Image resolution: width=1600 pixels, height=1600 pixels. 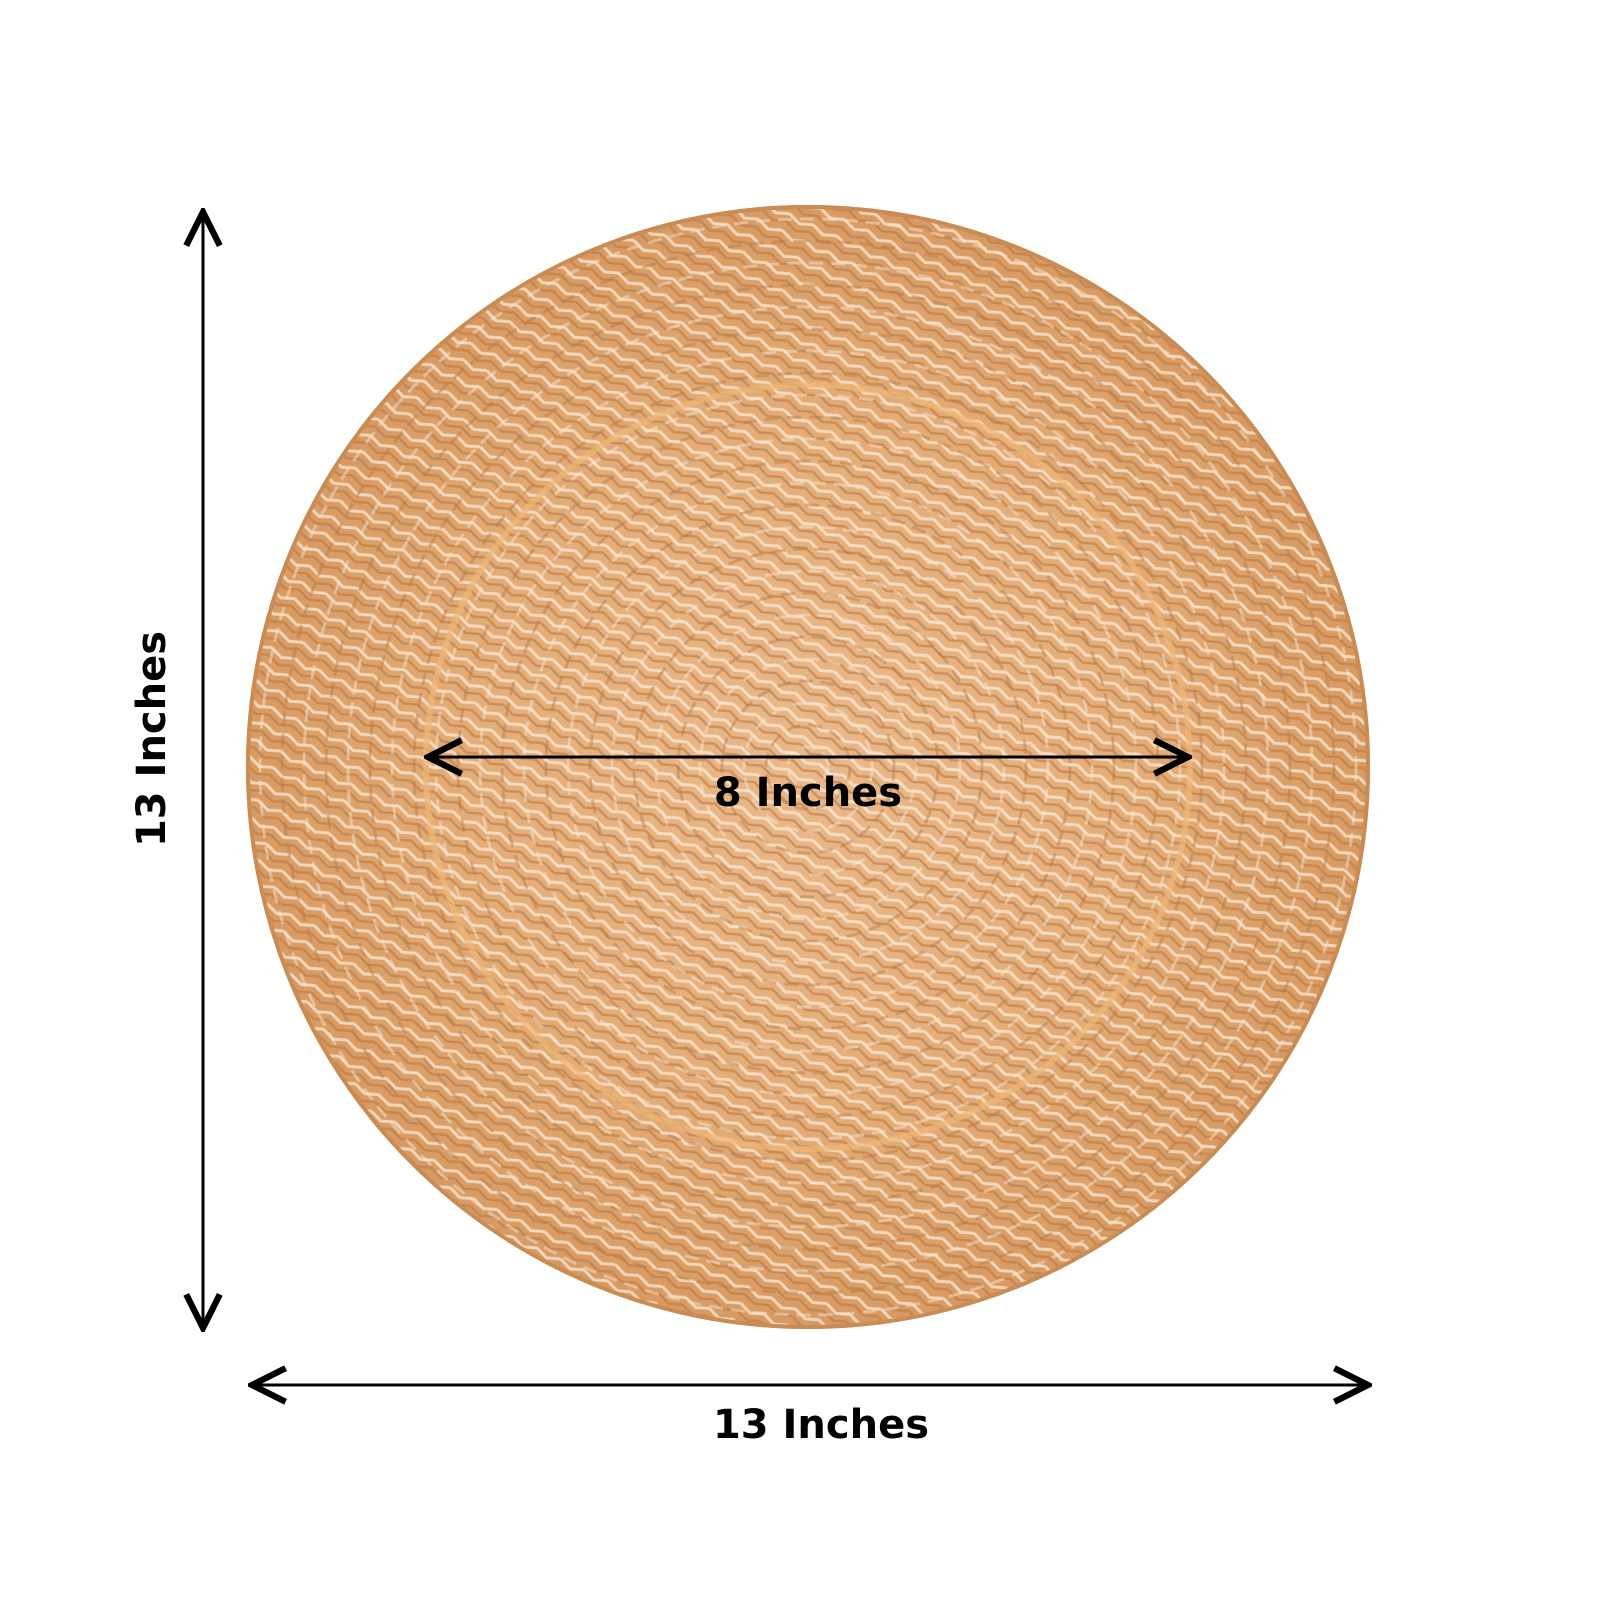 I want to click on inner-diameter-label: 8 Inches, so click(x=808, y=793).